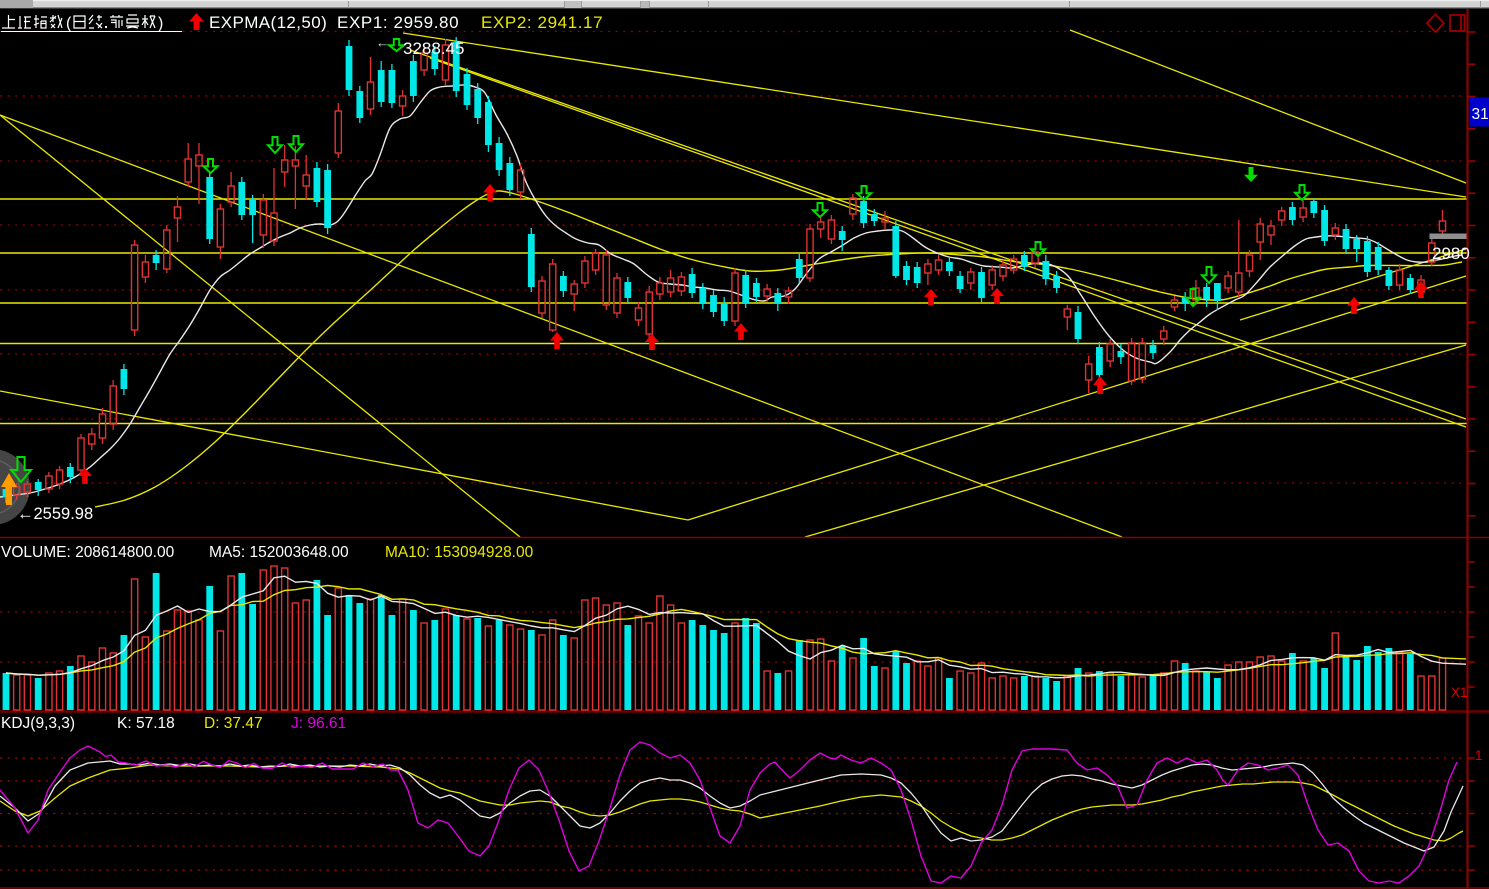  I want to click on svg-text: EXP1: 2959.80, so click(398, 22).